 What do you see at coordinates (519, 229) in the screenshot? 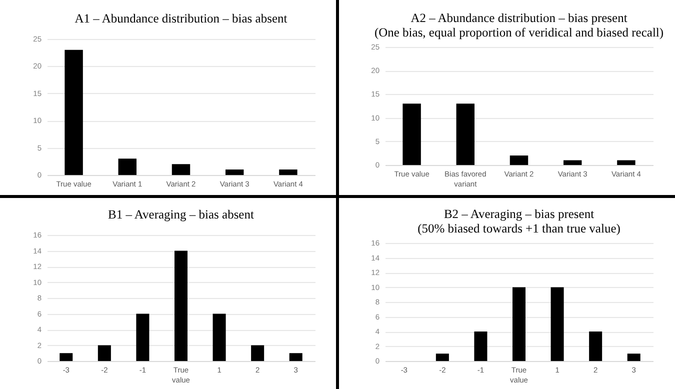
I see `chart-subtitle: (50% biased towards +1 than true value)` at bounding box center [519, 229].